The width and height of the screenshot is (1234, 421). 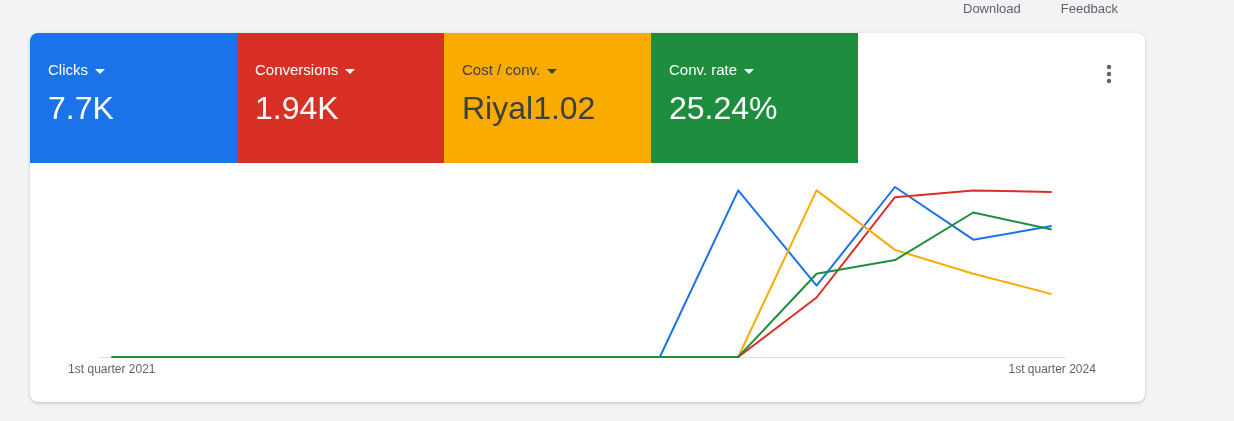 I want to click on text: 1.94K, so click(x=297, y=108).